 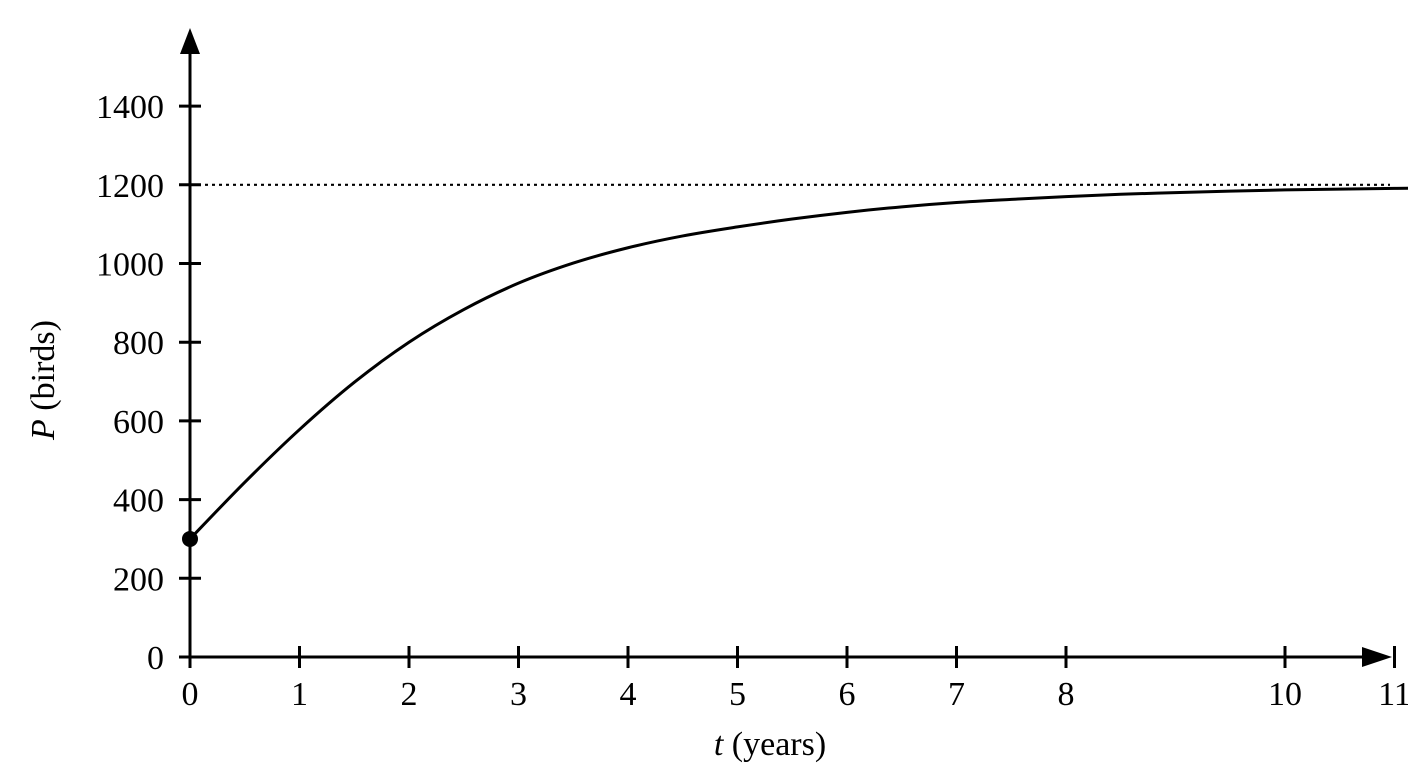 What do you see at coordinates (130, 186) in the screenshot?
I see `y-tick-label: 1200` at bounding box center [130, 186].